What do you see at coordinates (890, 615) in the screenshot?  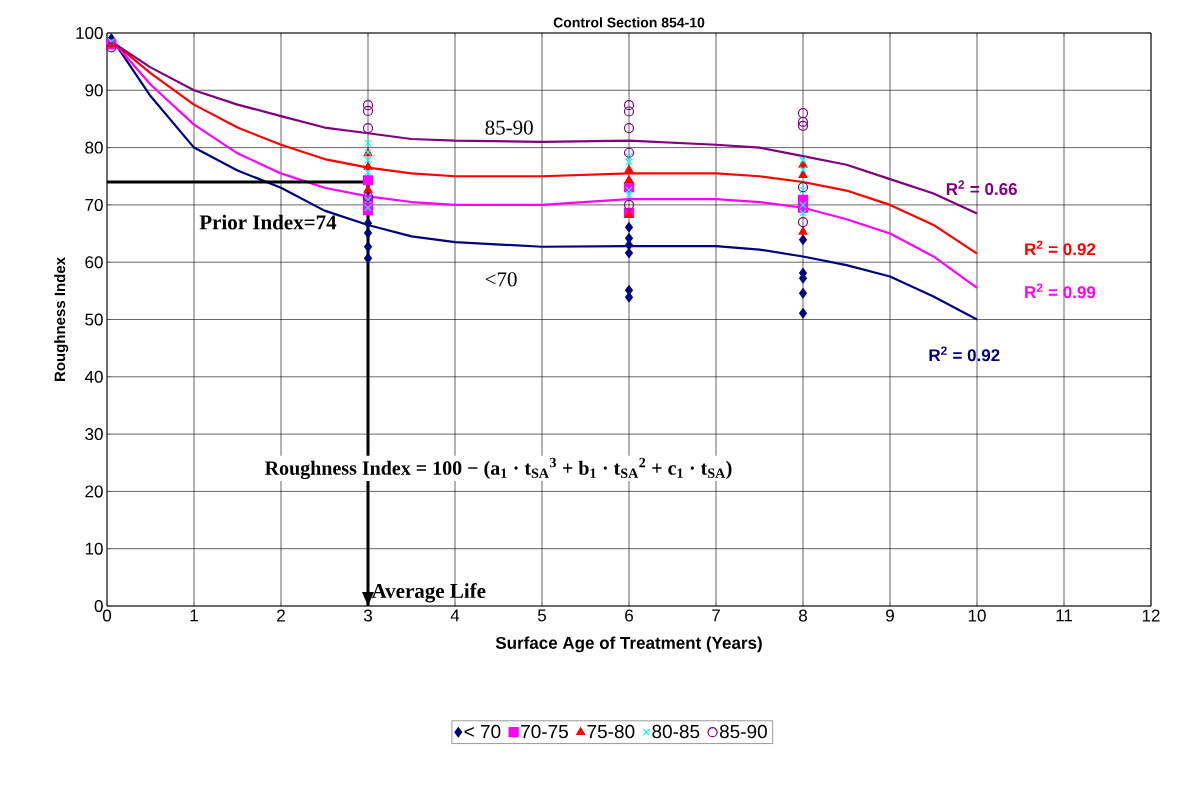 I see `x-tick-label: 9` at bounding box center [890, 615].